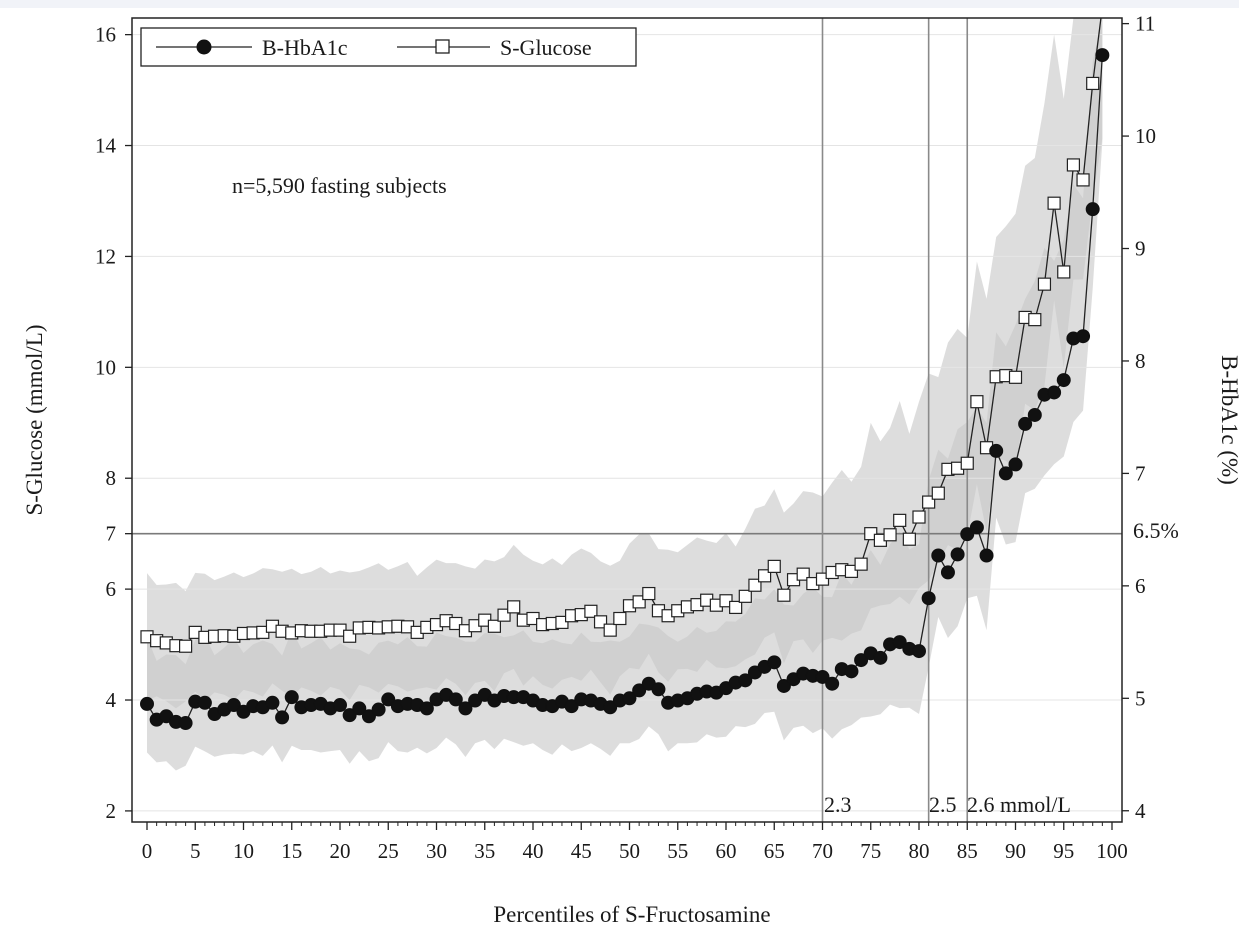 The width and height of the screenshot is (1239, 935). Describe the element at coordinates (1140, 698) in the screenshot. I see `y-right-tick-label: 5` at that location.